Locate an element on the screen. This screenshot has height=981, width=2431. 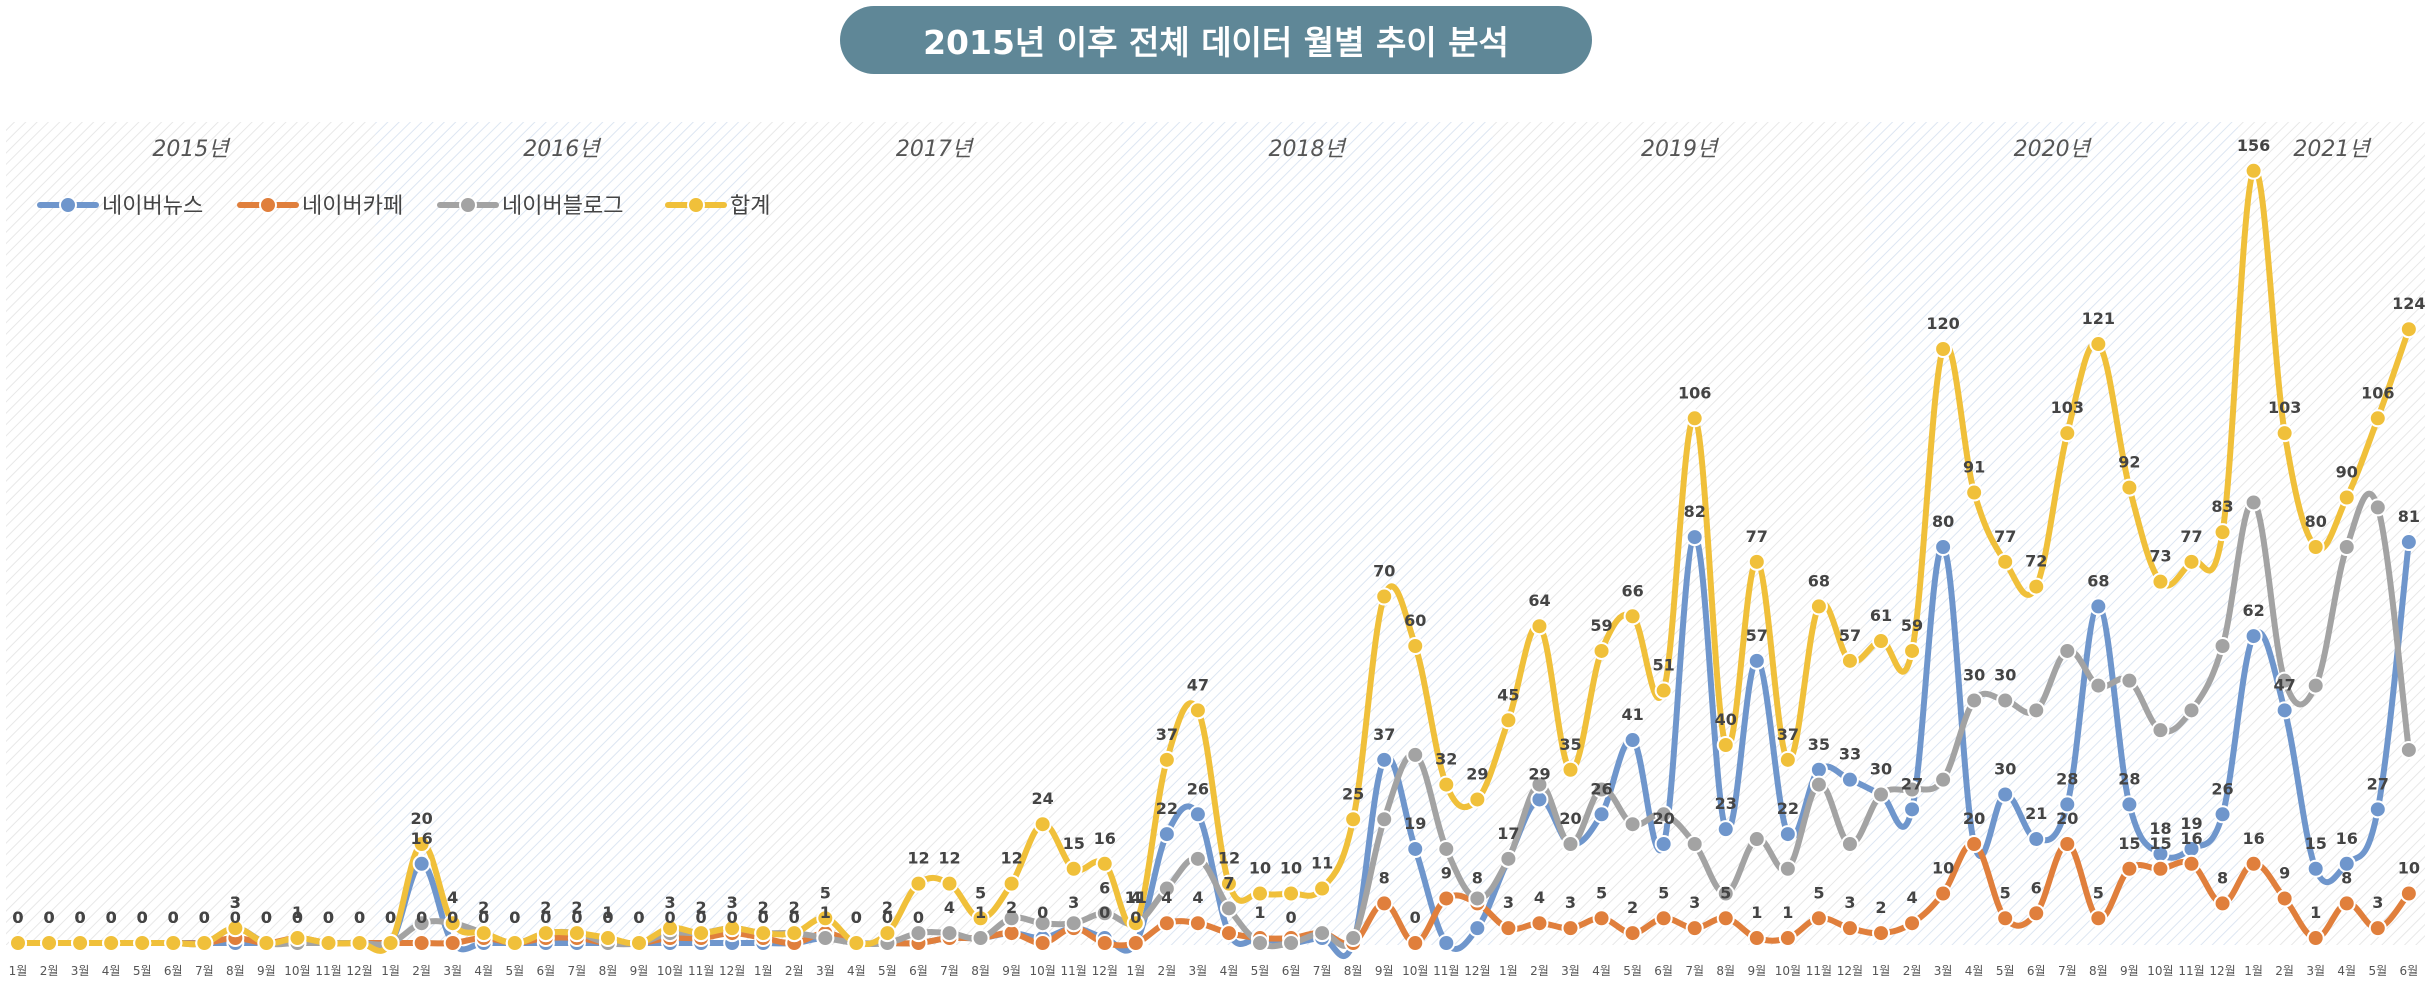
data-label: 11 is located at coordinates (1136, 897).